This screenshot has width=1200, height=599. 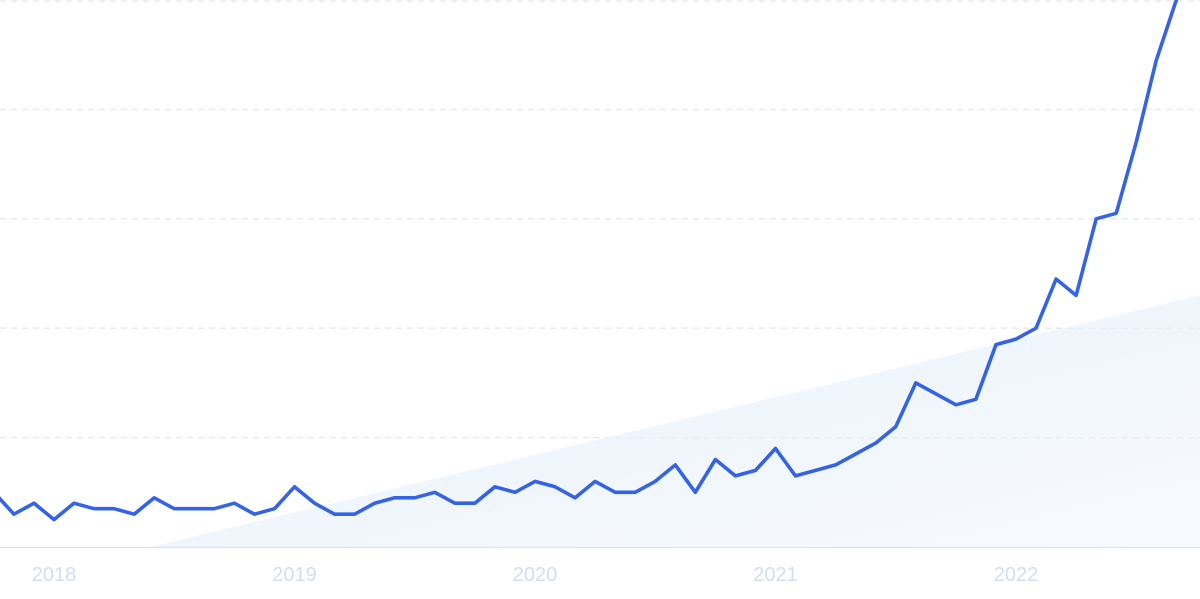 What do you see at coordinates (54, 575) in the screenshot?
I see `x-tick-label-2018: 2018` at bounding box center [54, 575].